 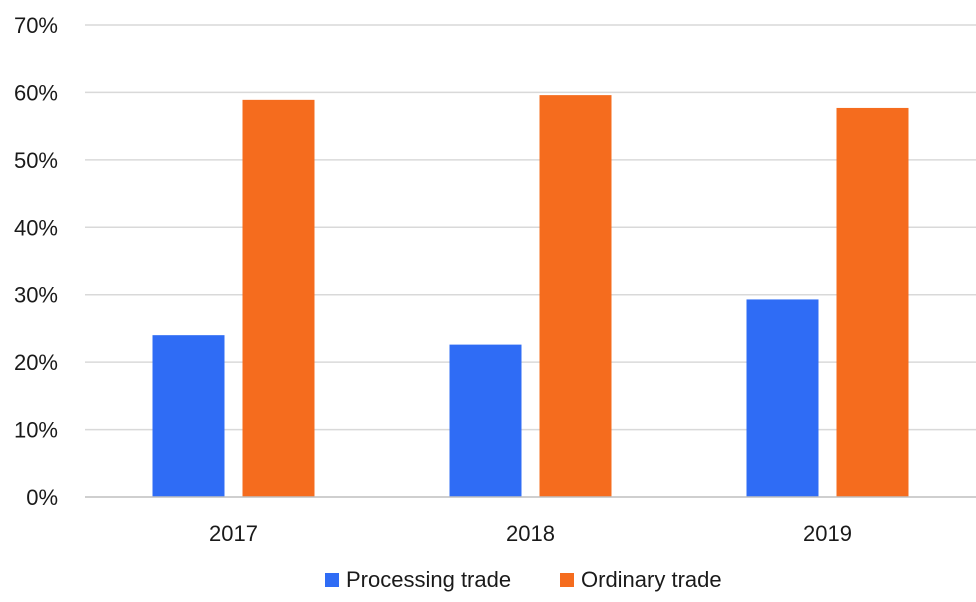 What do you see at coordinates (36, 430) in the screenshot?
I see `y-tick-label: 10%` at bounding box center [36, 430].